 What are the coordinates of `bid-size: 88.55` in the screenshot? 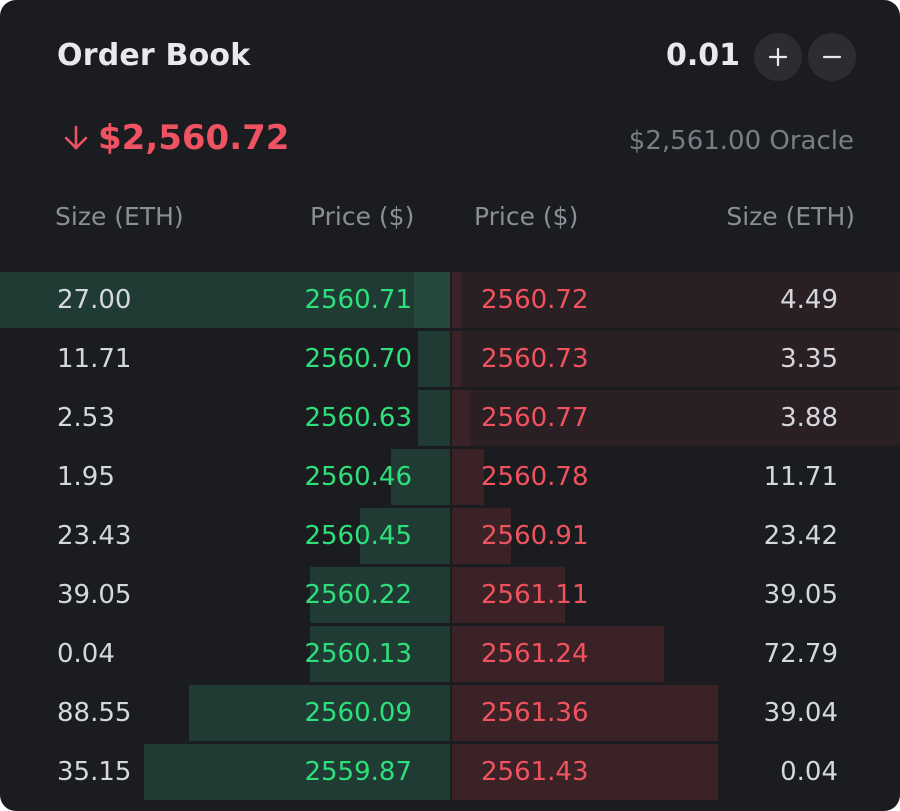 It's located at (94, 713).